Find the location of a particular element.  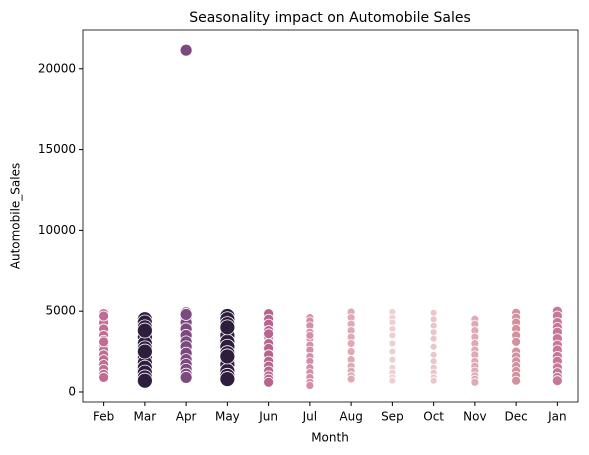

chart-title: Seasonality impact on Automobile Sales is located at coordinates (330, 18).